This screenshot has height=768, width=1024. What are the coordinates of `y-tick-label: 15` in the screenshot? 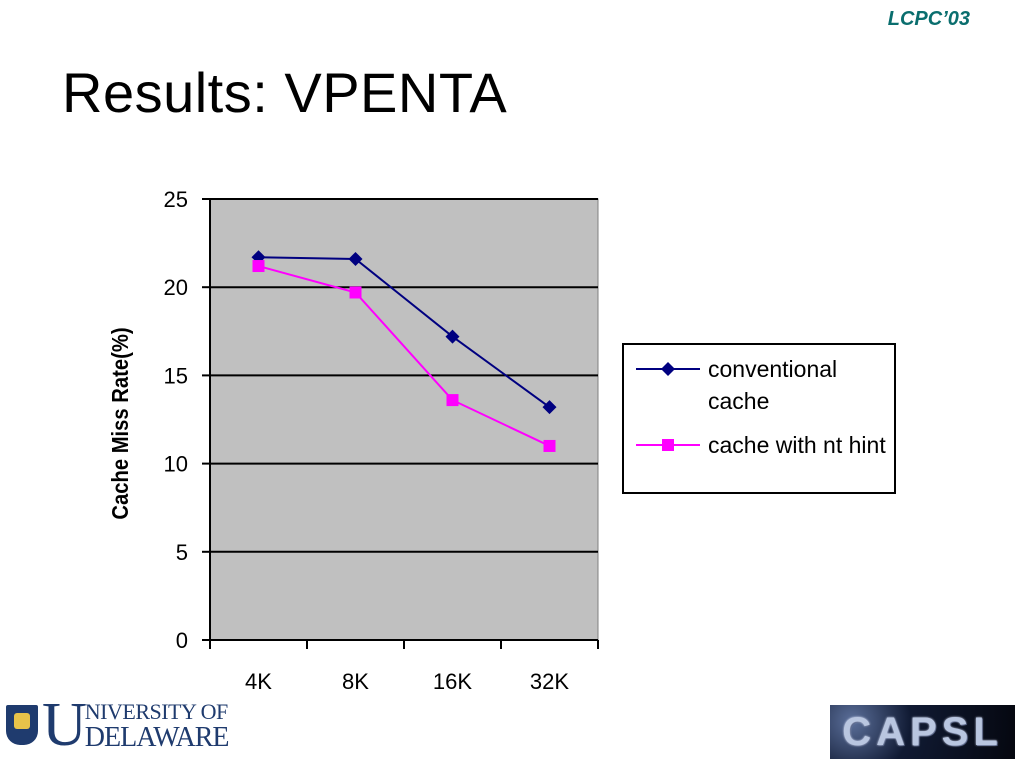 It's located at (176, 375).